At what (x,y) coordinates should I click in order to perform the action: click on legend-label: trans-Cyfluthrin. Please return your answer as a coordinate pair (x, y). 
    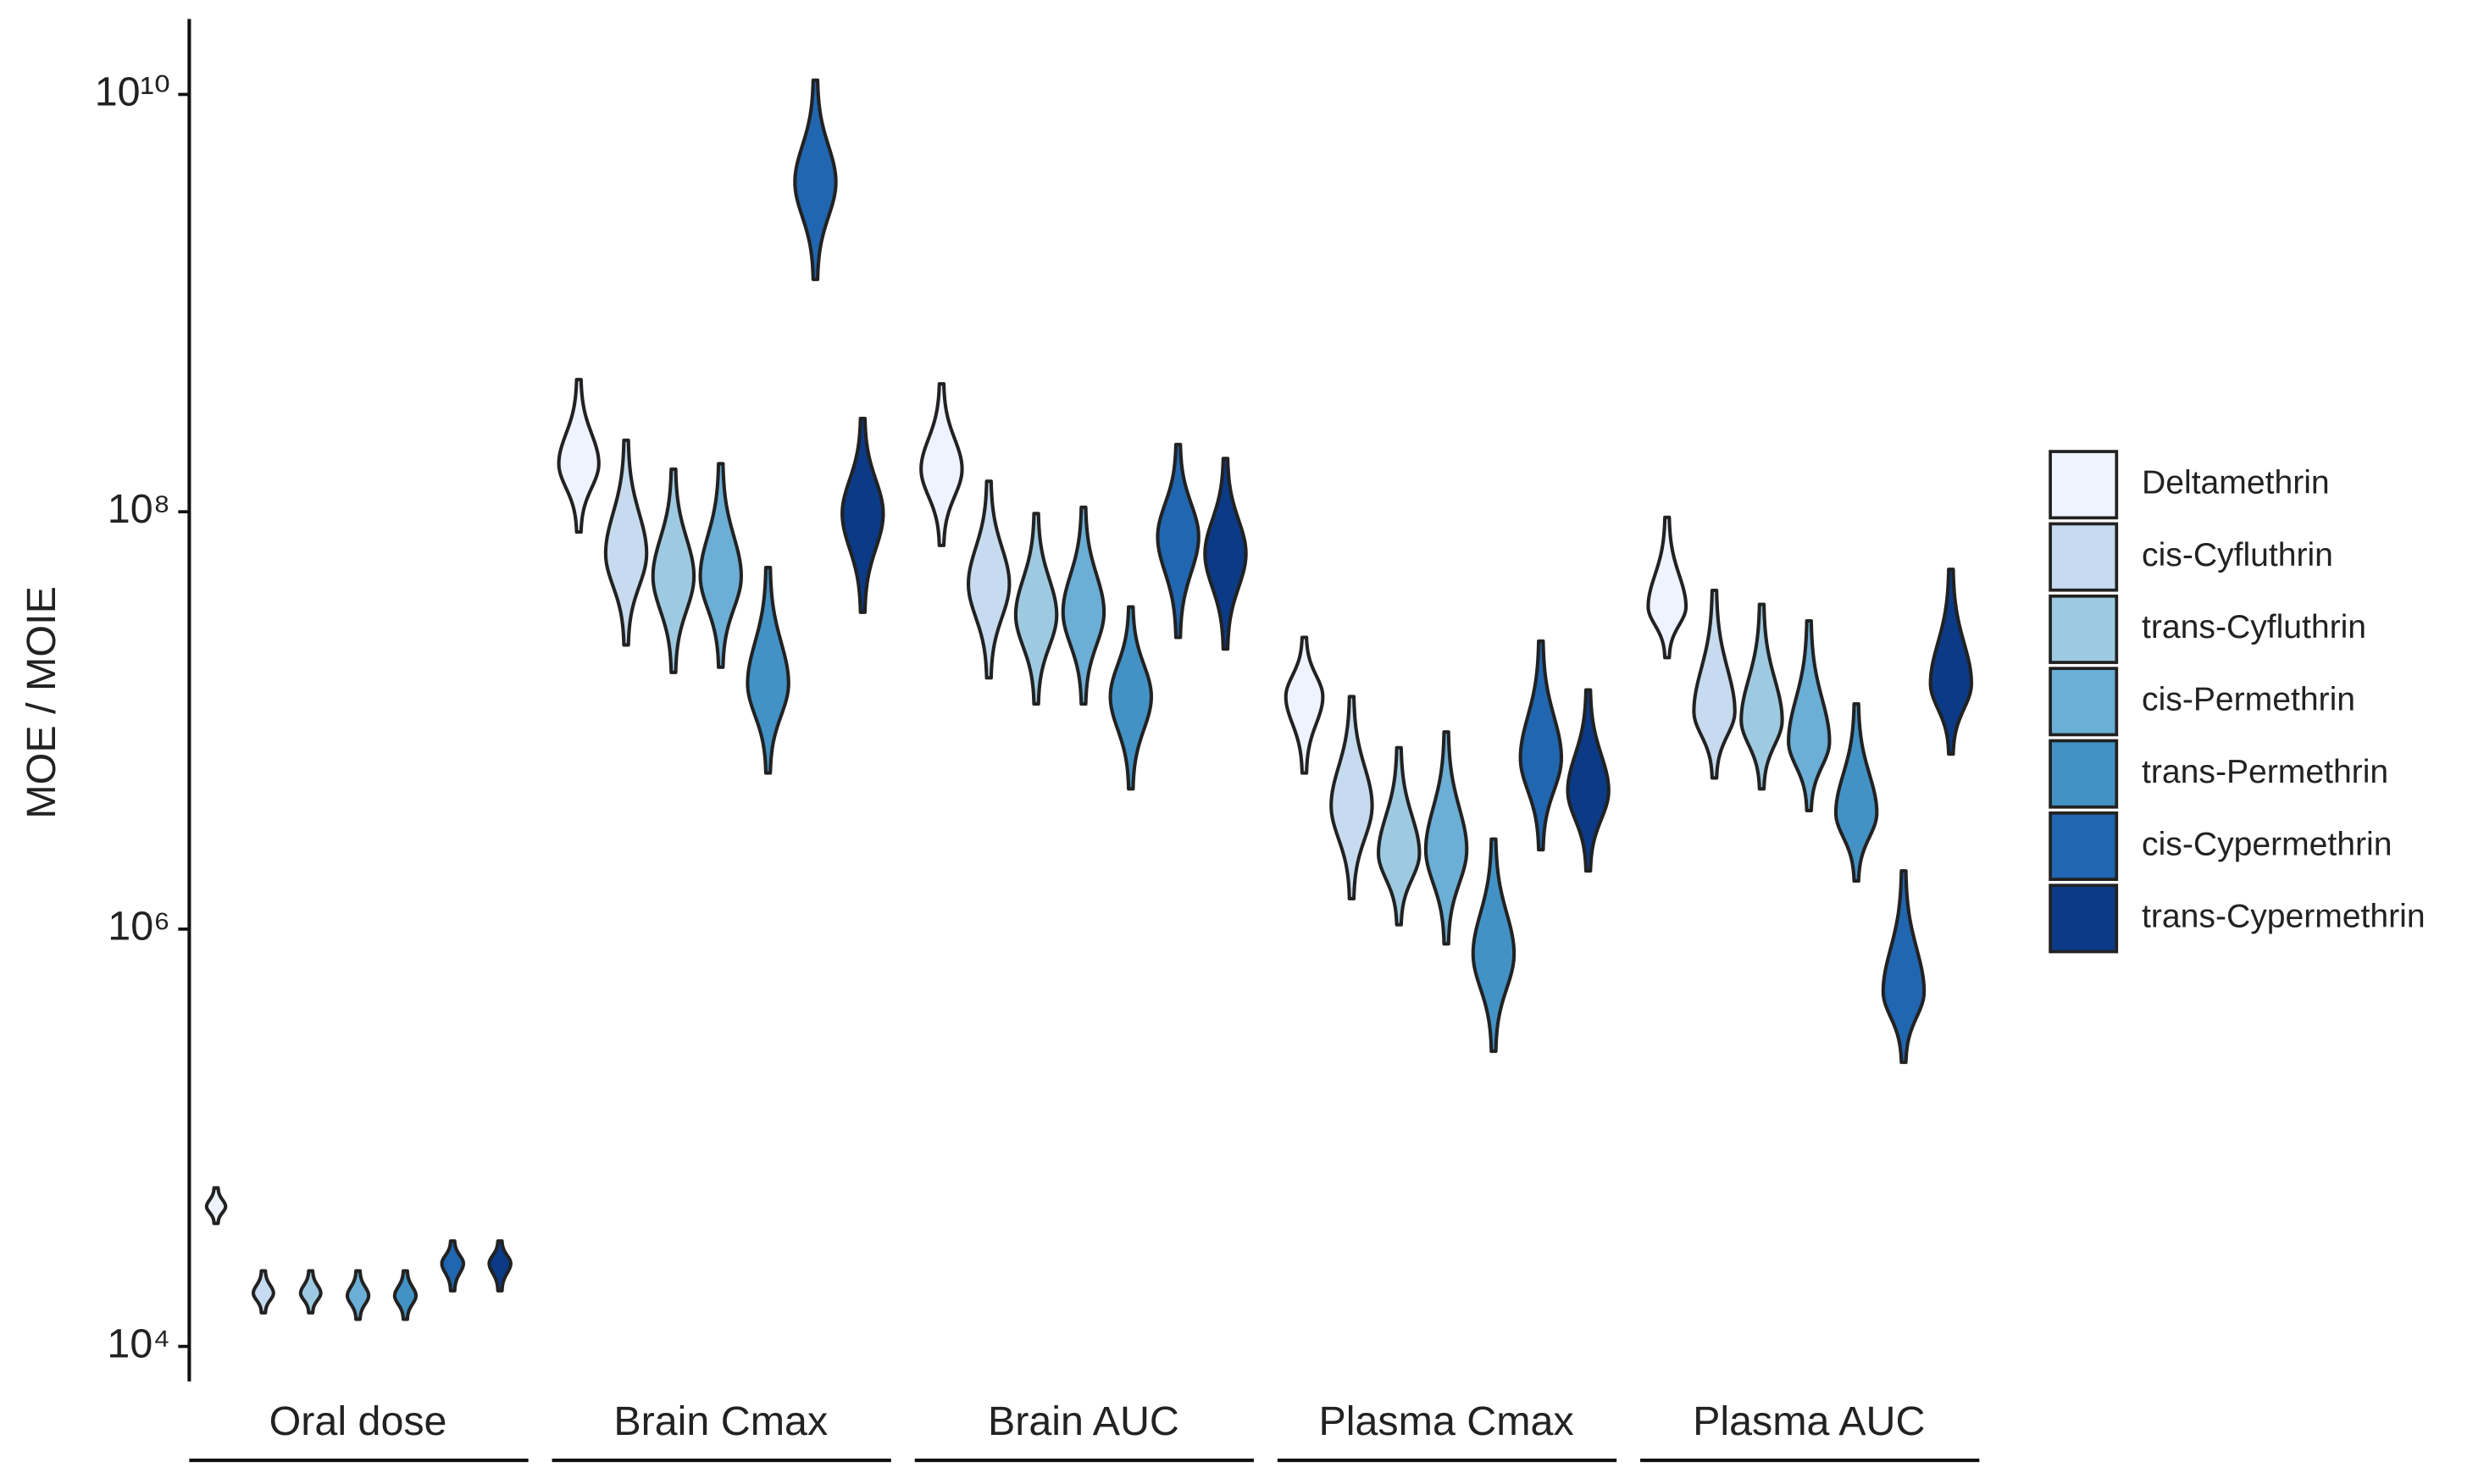
    Looking at the image, I should click on (2254, 627).